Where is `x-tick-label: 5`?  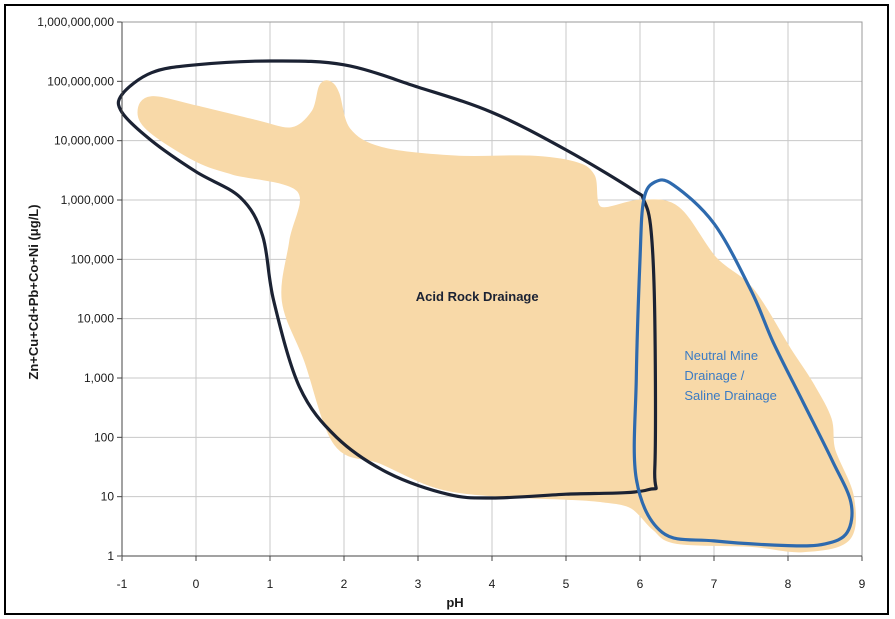
x-tick-label: 5 is located at coordinates (566, 584).